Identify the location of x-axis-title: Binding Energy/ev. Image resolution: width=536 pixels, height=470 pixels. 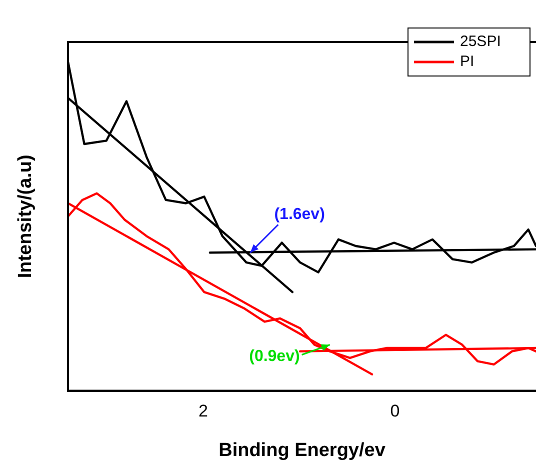
(302, 450).